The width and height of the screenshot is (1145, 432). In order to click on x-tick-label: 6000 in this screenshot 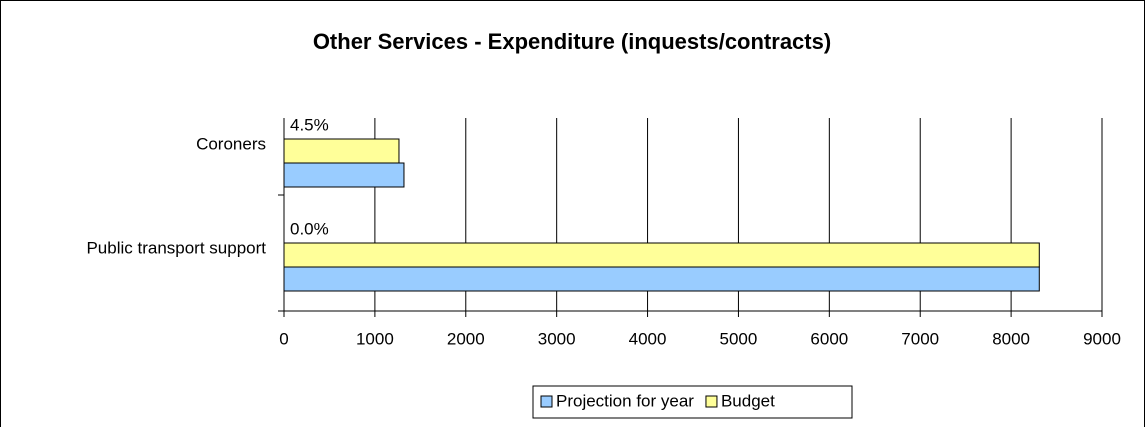, I will do `click(829, 338)`.